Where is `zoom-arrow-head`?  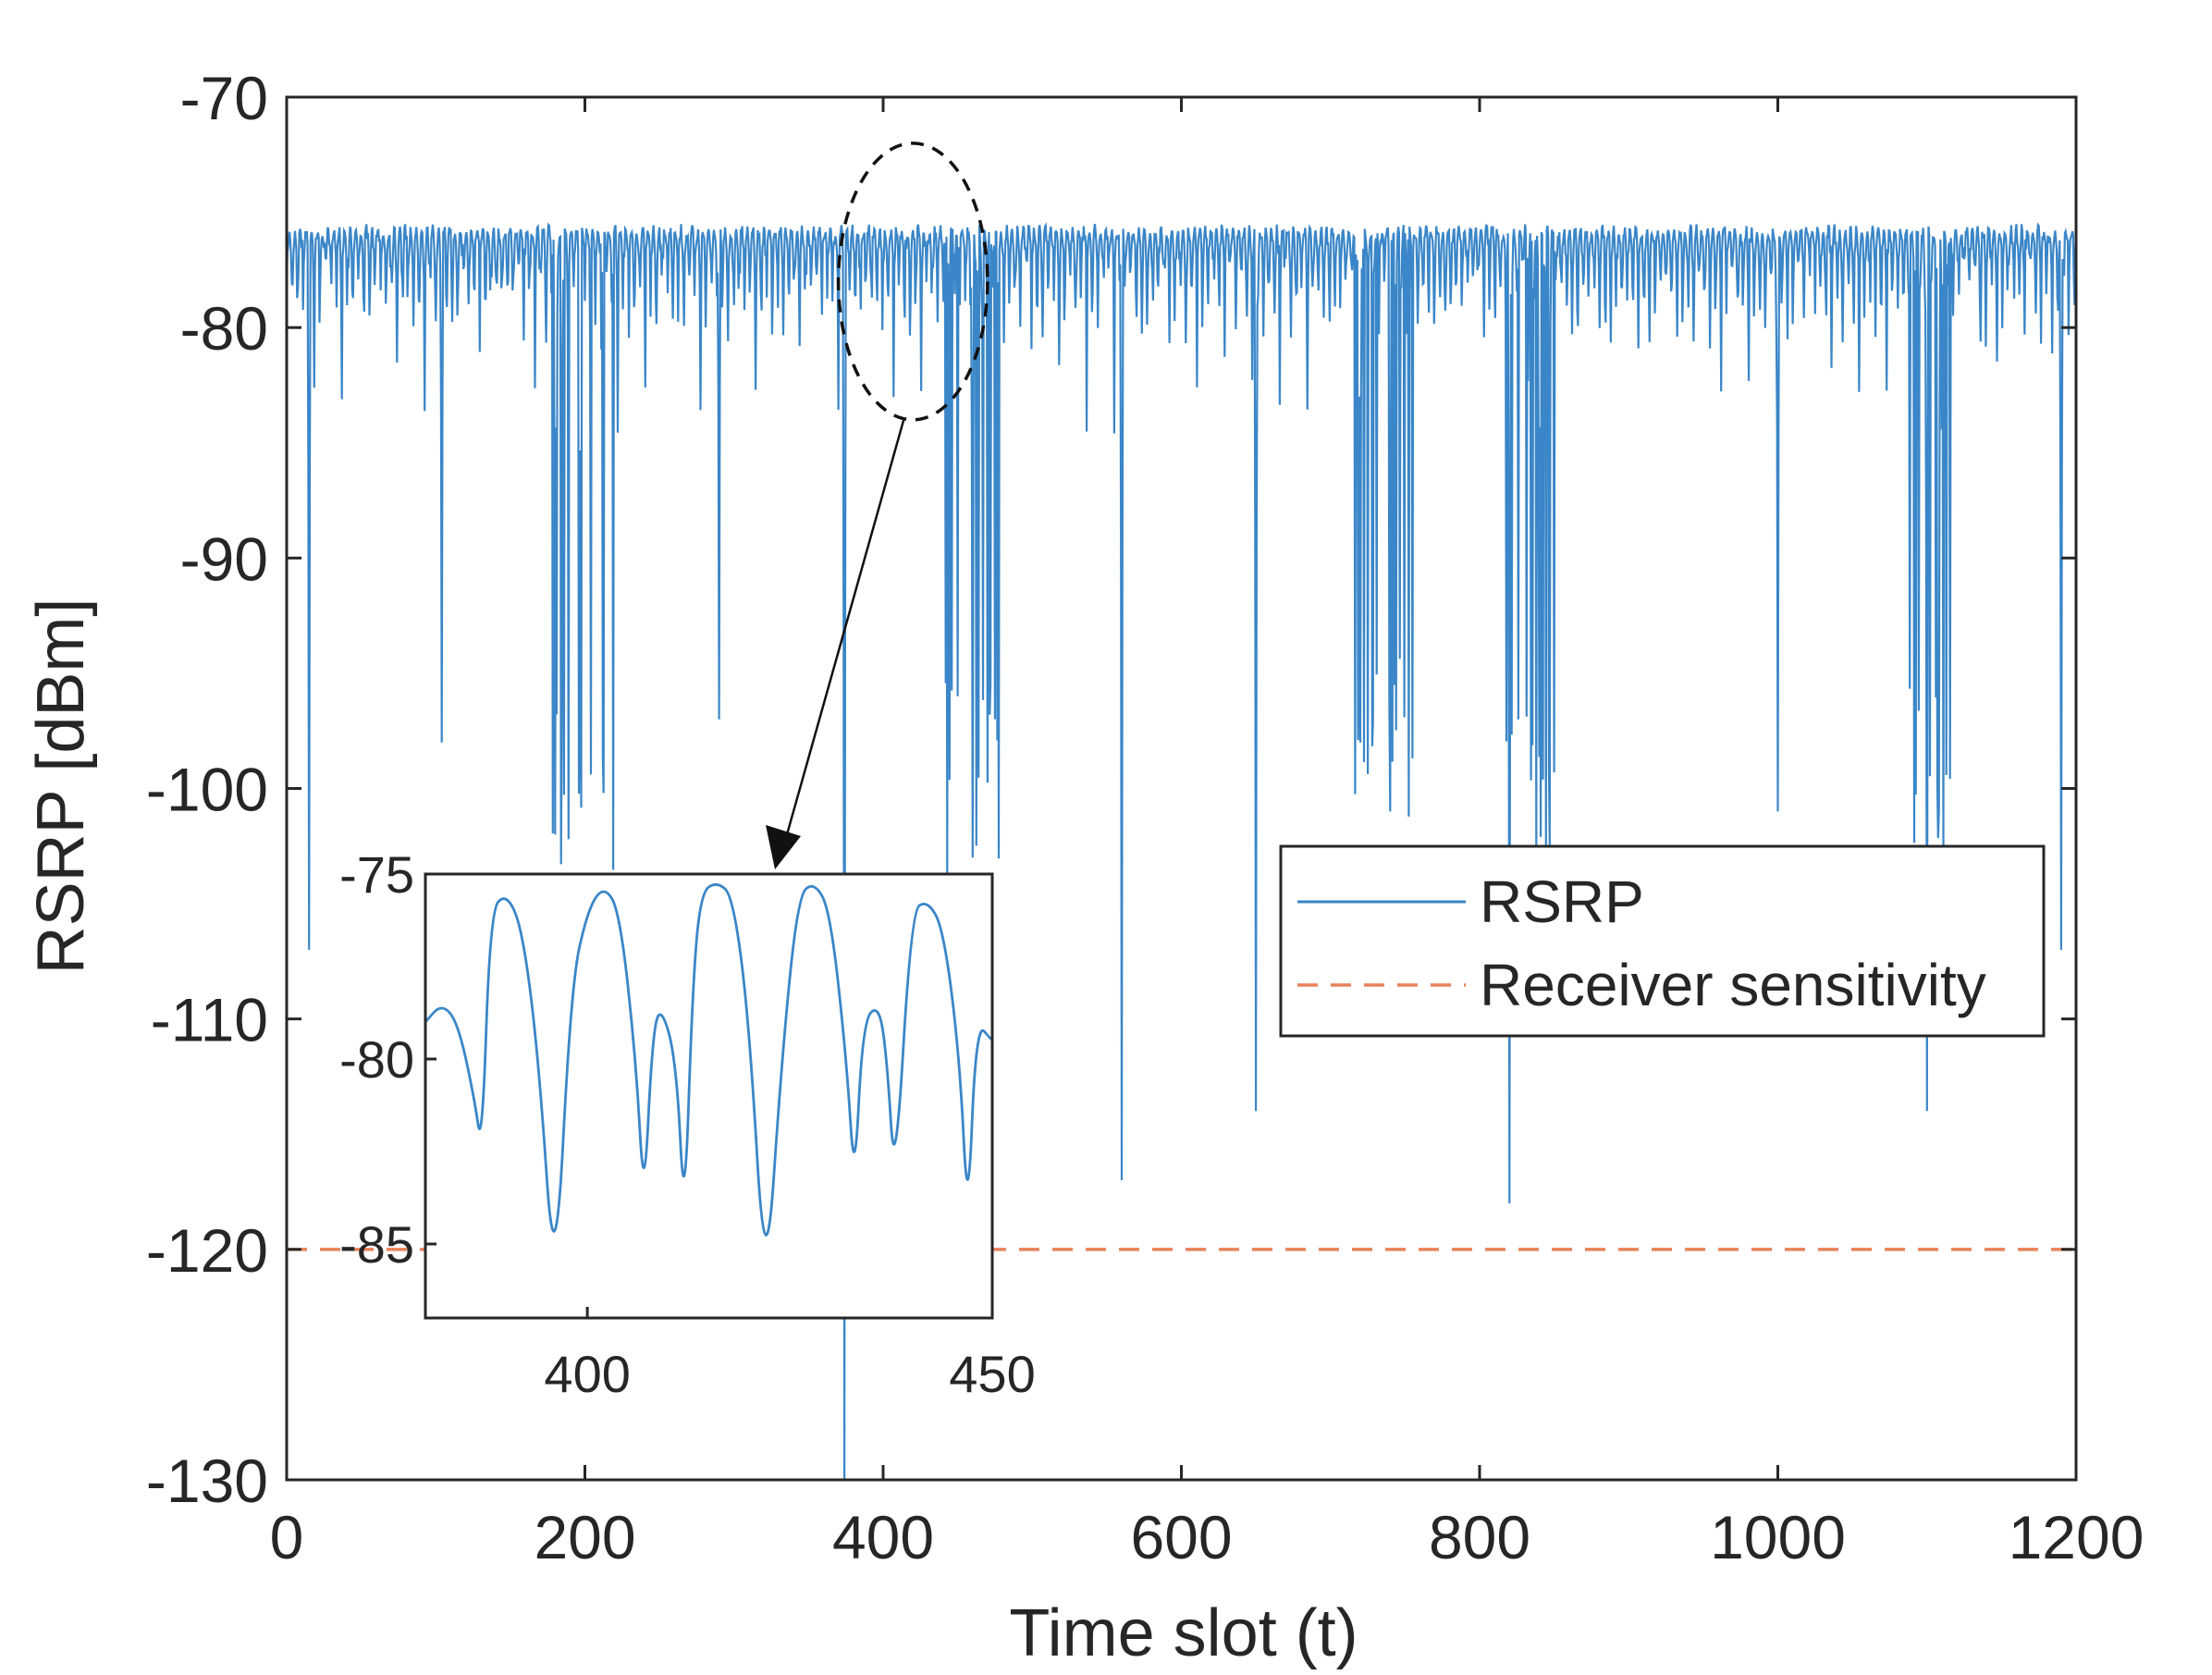
zoom-arrow-head is located at coordinates (784, 847).